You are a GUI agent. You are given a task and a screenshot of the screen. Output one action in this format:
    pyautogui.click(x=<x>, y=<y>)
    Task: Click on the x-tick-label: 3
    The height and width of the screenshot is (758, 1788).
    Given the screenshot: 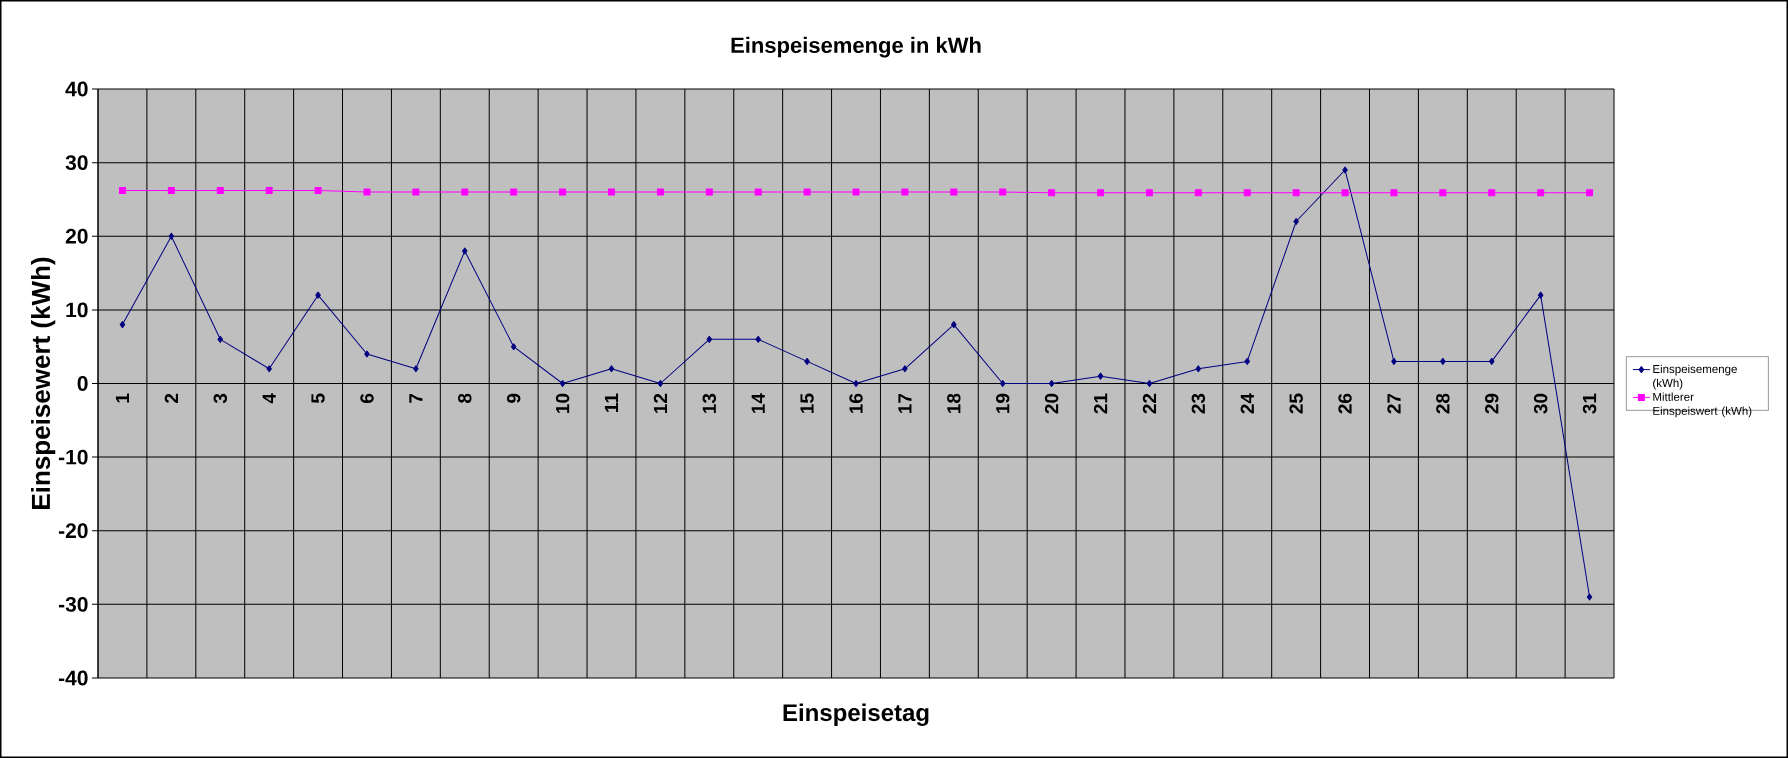 What is the action you would take?
    pyautogui.click(x=220, y=398)
    